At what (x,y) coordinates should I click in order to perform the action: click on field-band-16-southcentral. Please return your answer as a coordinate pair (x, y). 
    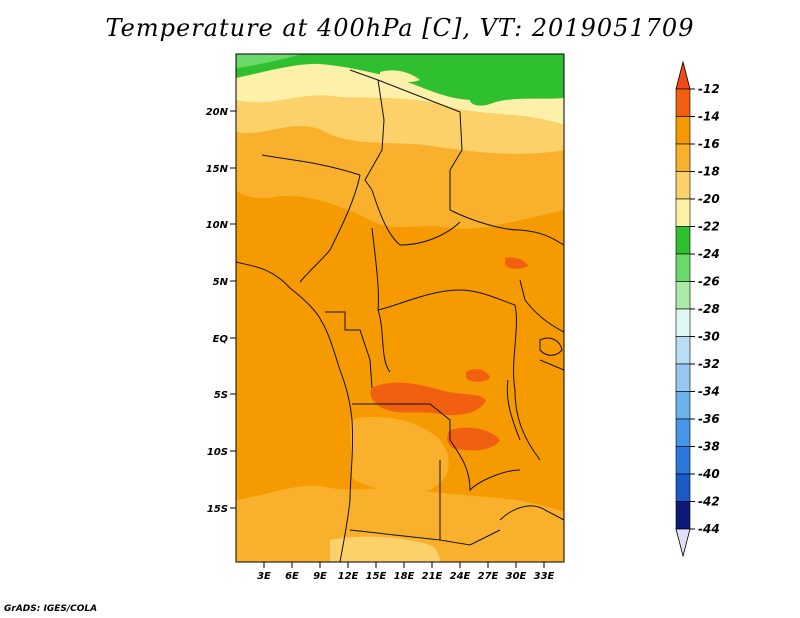
    Looking at the image, I should click on (399, 454).